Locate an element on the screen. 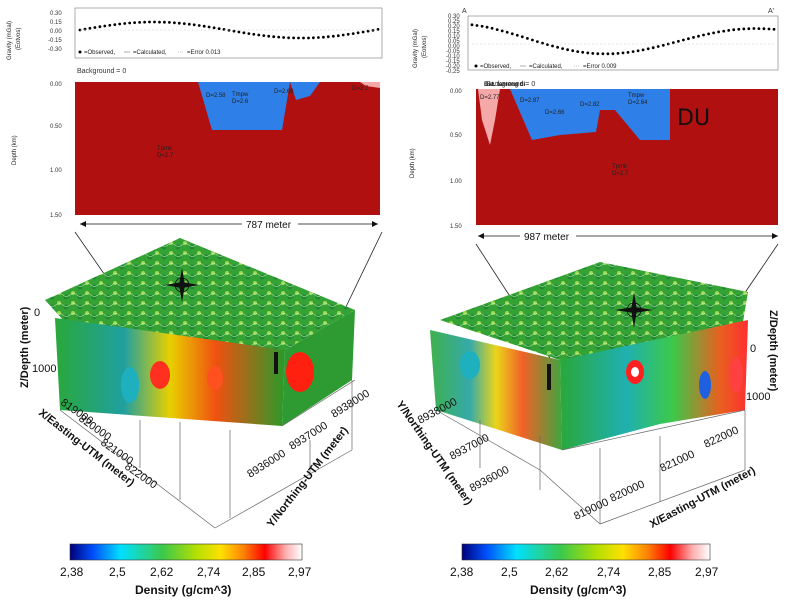  left-light-body is located at coordinates (370, 85).